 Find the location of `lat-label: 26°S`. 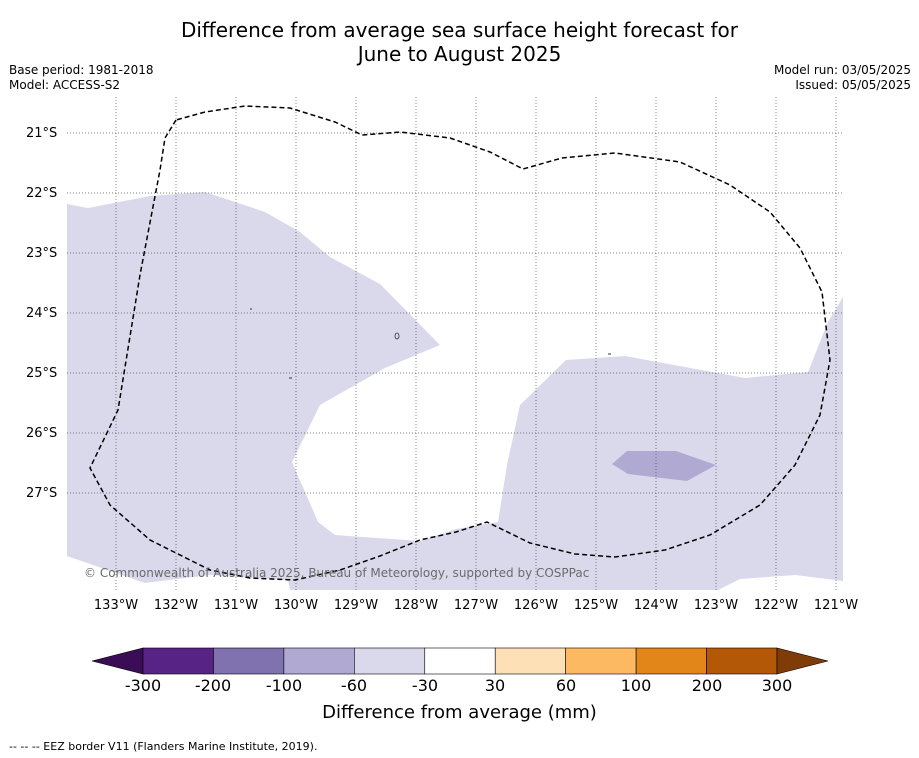

lat-label: 26°S is located at coordinates (42, 433).